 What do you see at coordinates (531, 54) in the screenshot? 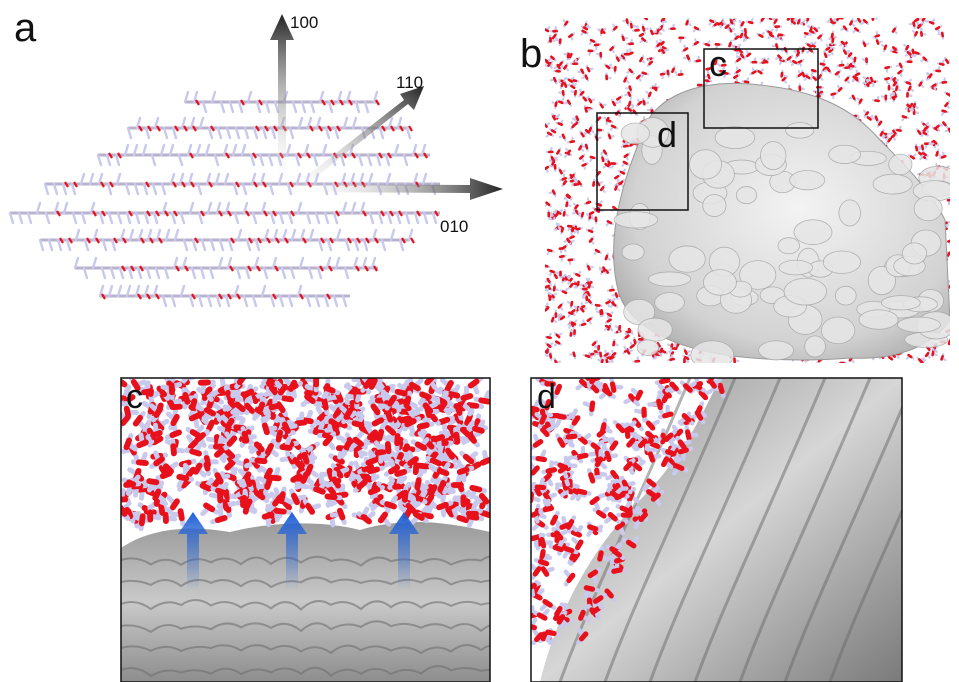
I see `panel-b-label: b` at bounding box center [531, 54].